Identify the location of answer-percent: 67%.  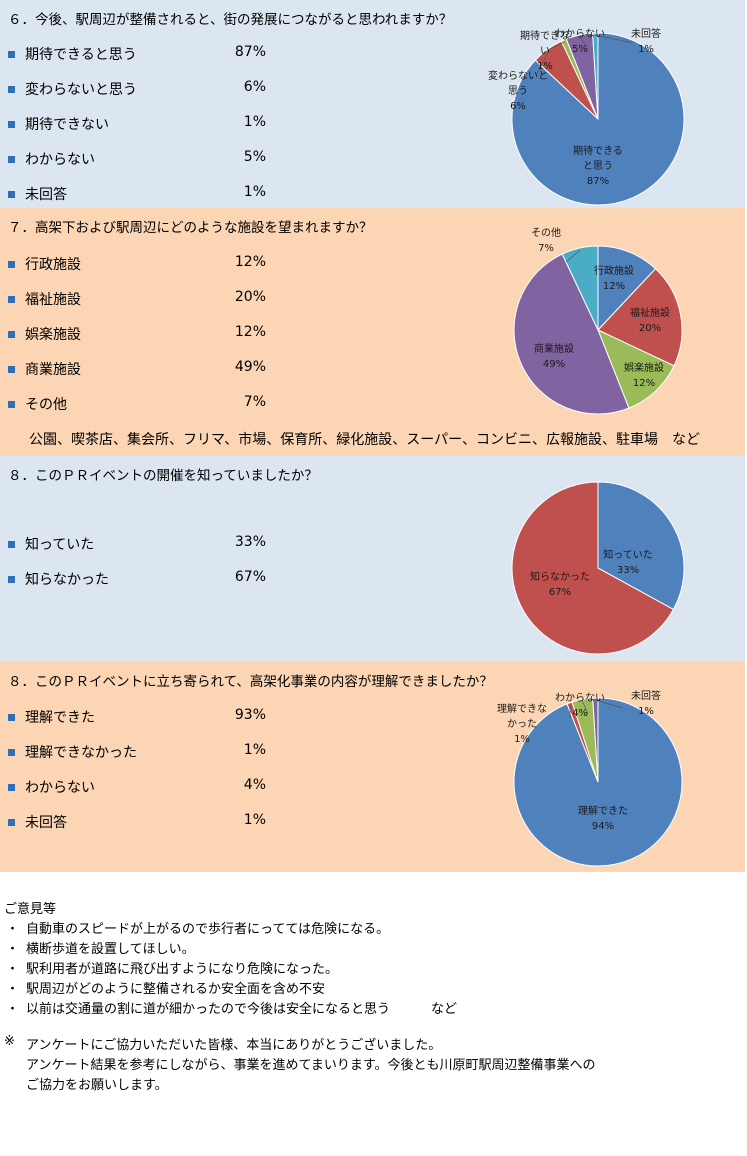
(250, 577).